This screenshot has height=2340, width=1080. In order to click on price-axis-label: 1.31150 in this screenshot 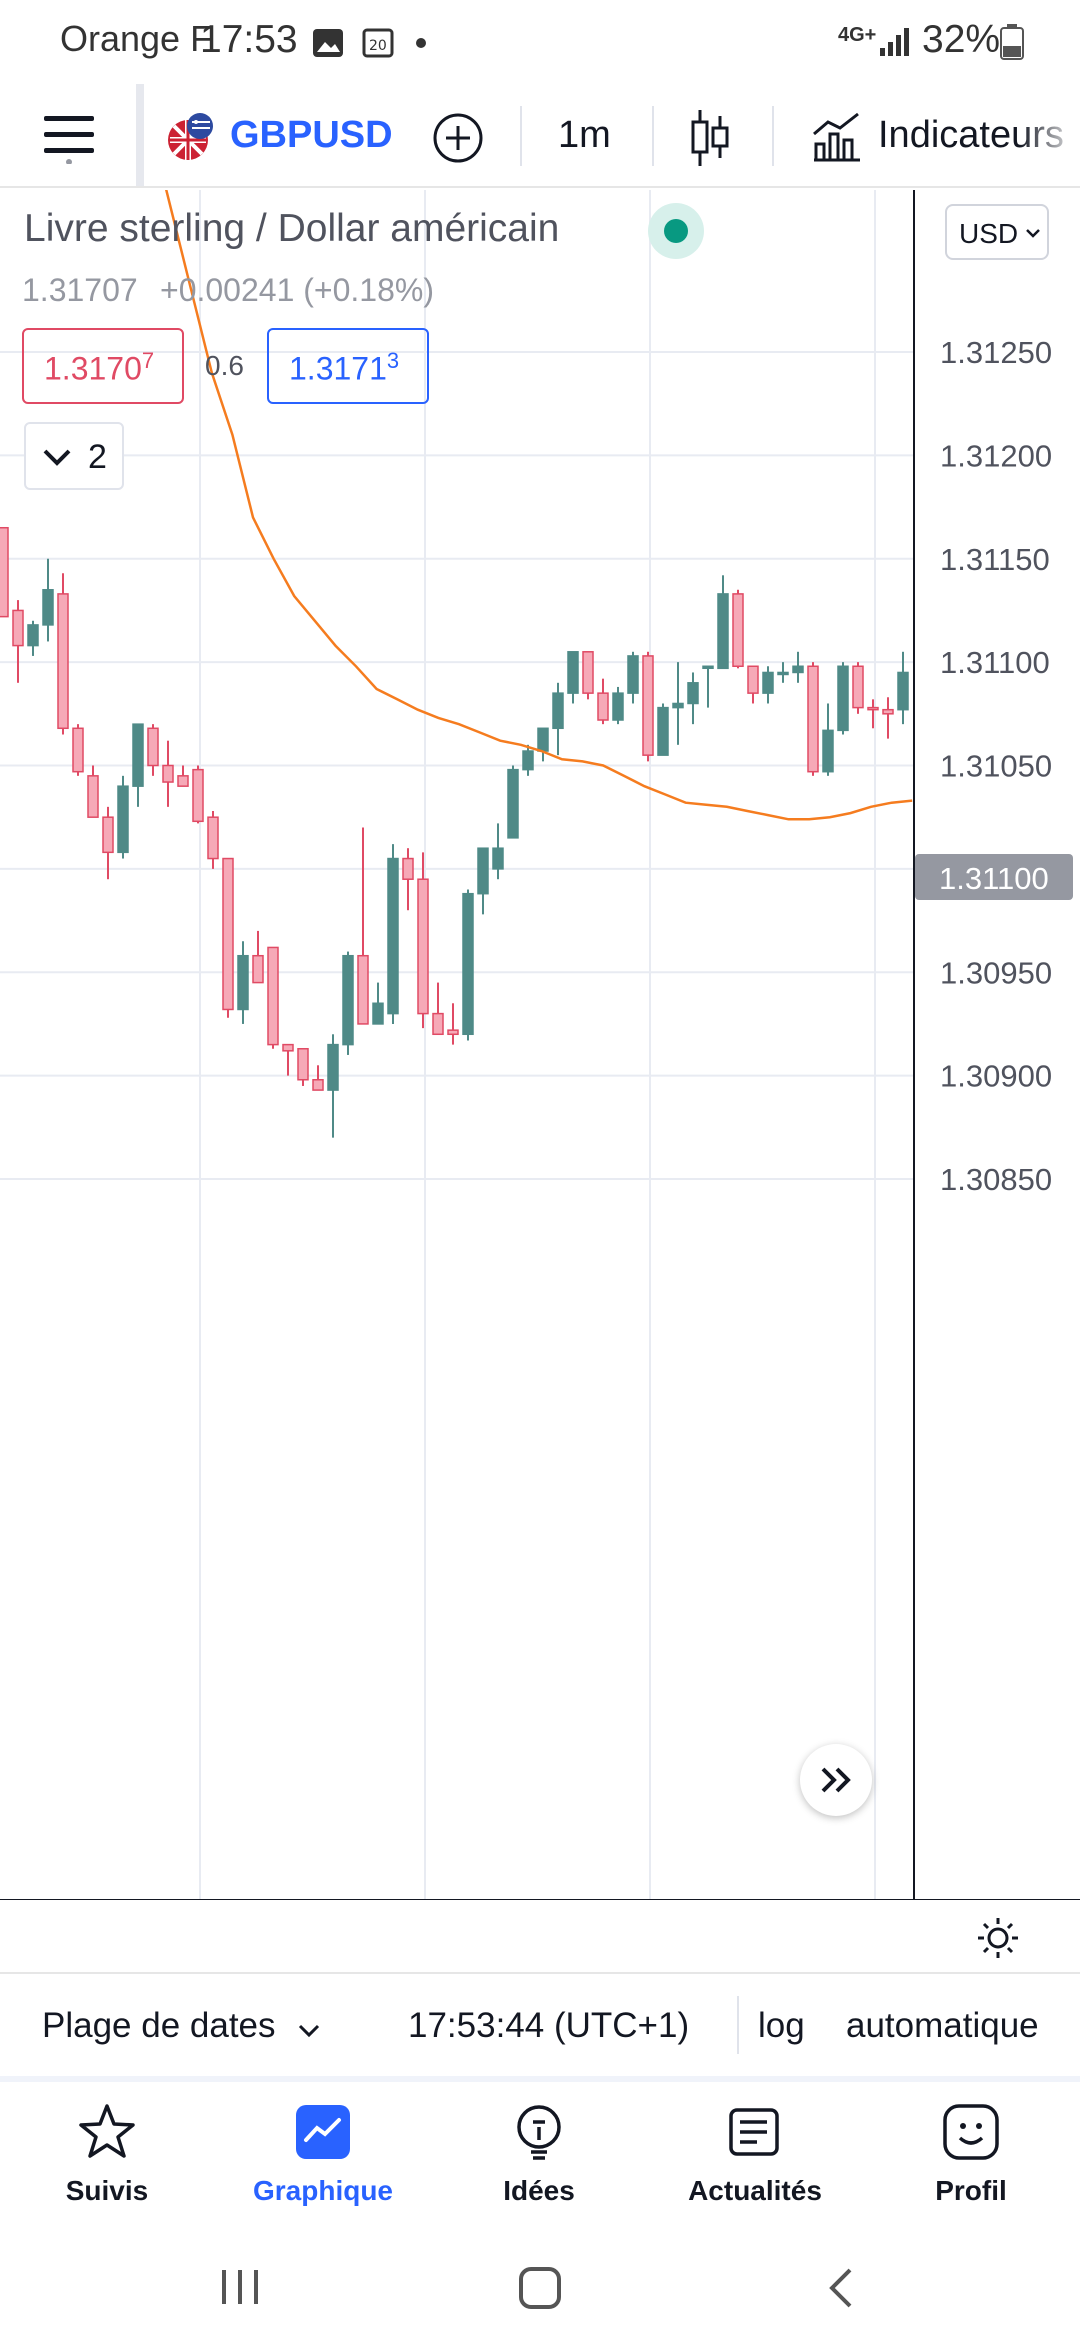, I will do `click(995, 559)`.